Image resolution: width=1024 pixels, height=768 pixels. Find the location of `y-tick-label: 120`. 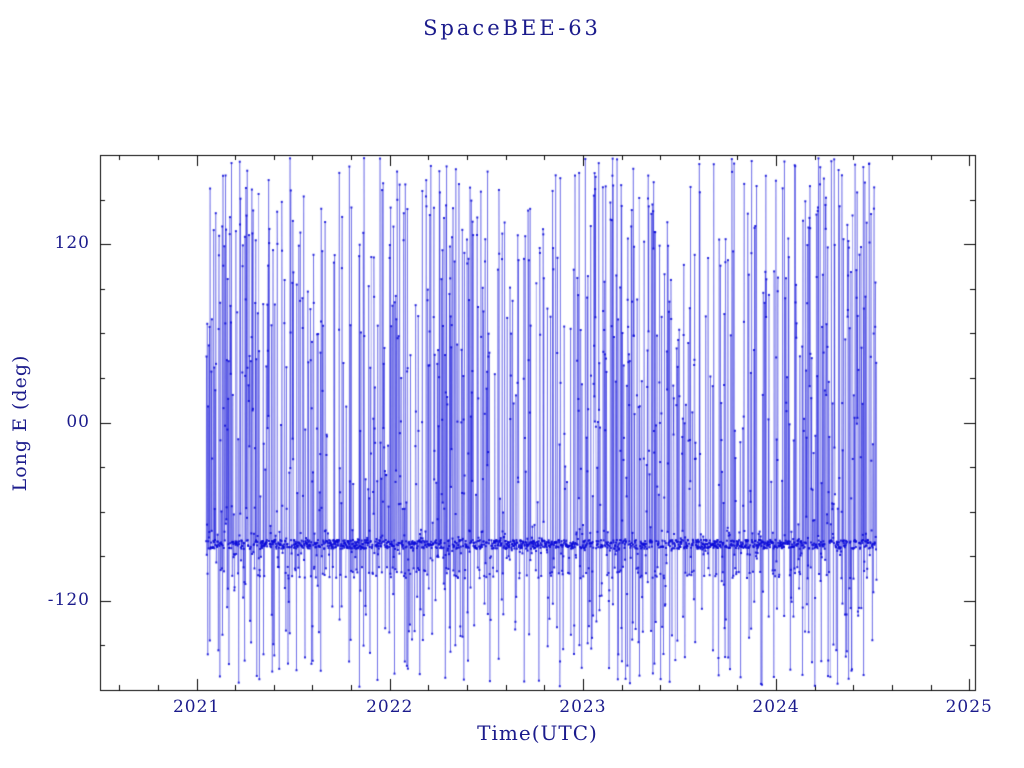

y-tick-label: 120 is located at coordinates (72, 243).